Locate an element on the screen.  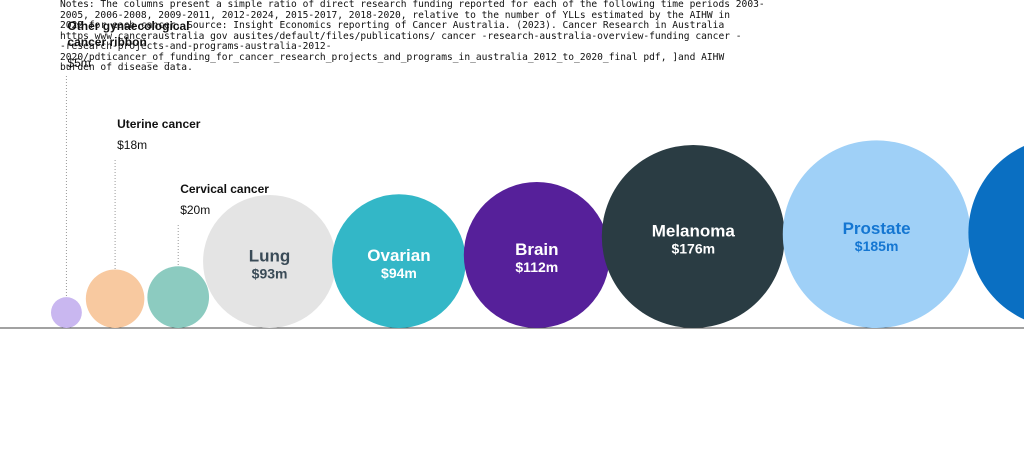
bubble-lung: Lung$93m is located at coordinates (270, 261).